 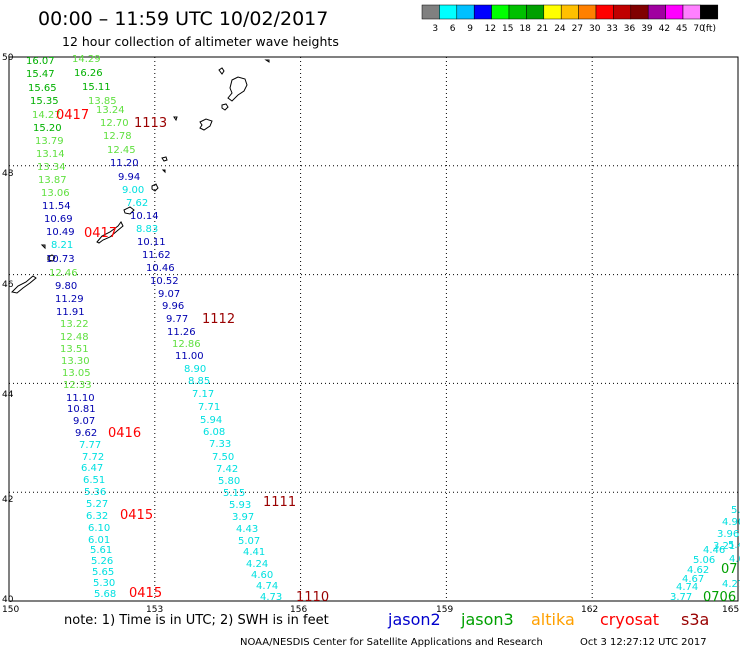 I want to click on swh-value: 15.47, so click(x=40, y=74).